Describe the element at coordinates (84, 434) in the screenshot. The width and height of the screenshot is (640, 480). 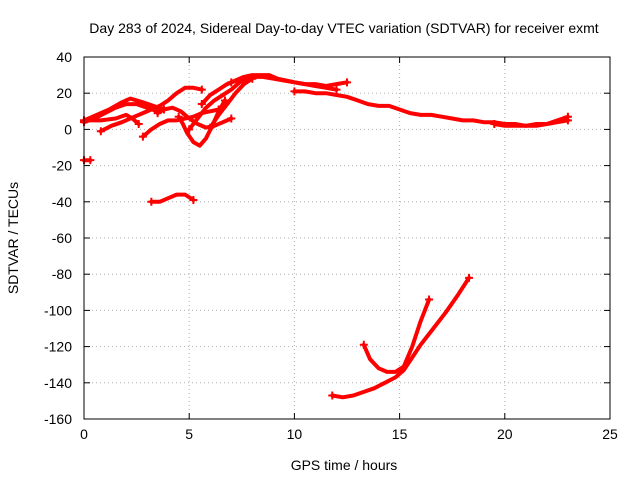
I see `x-tick-label: 0` at that location.